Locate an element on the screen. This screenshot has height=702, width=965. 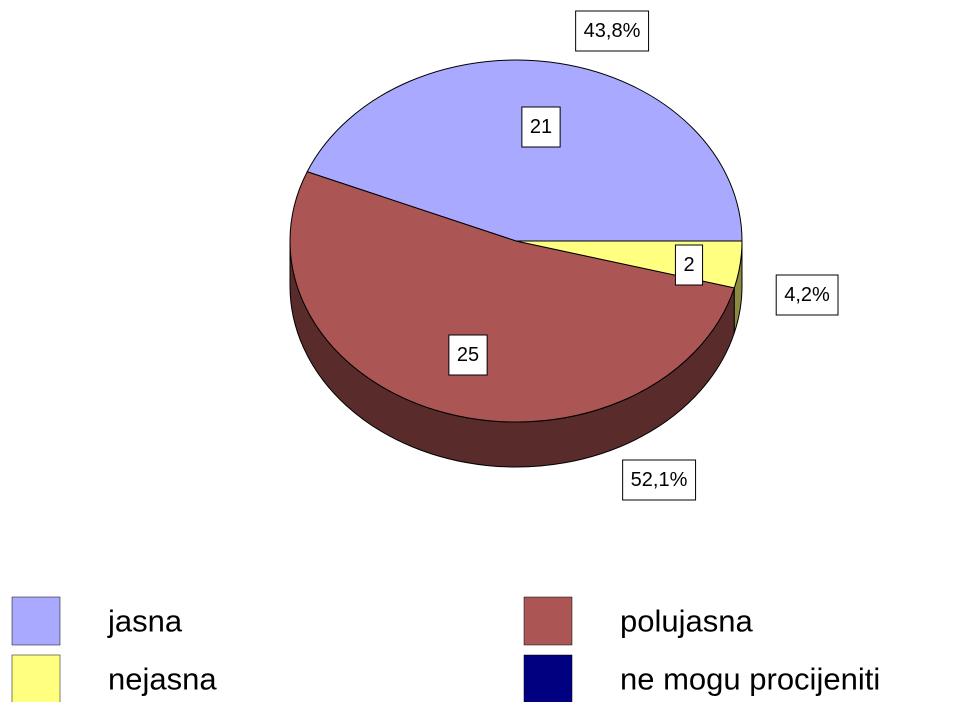
value-label: 21 is located at coordinates (541, 127).